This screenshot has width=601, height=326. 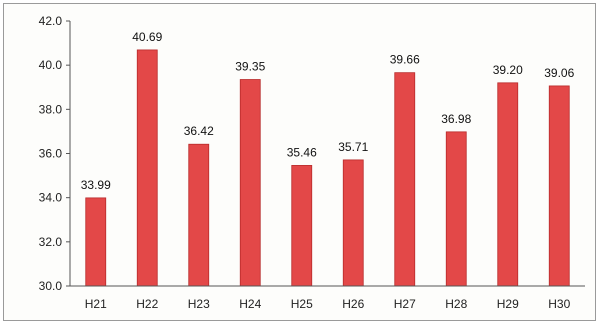 What do you see at coordinates (51, 21) in the screenshot?
I see `y-tick-label: 42.0` at bounding box center [51, 21].